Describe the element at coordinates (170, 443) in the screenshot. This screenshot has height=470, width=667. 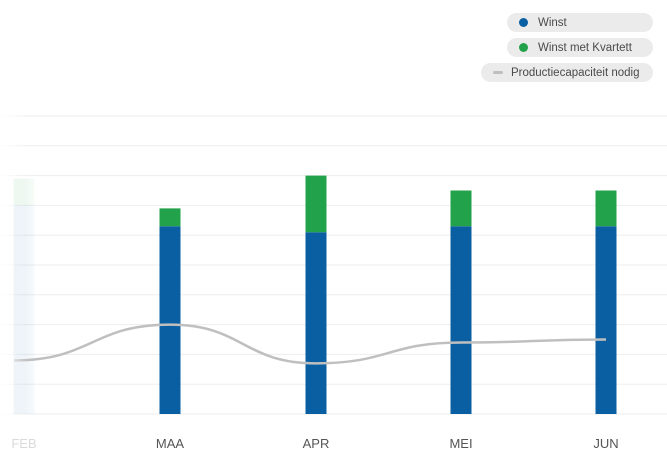
I see `x-tick-label-maa: MAA` at that location.